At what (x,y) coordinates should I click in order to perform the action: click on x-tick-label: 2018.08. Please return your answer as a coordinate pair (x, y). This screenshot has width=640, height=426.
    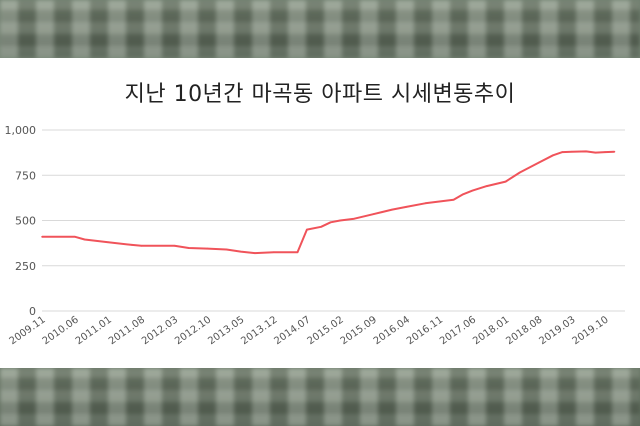
    Looking at the image, I should click on (524, 330).